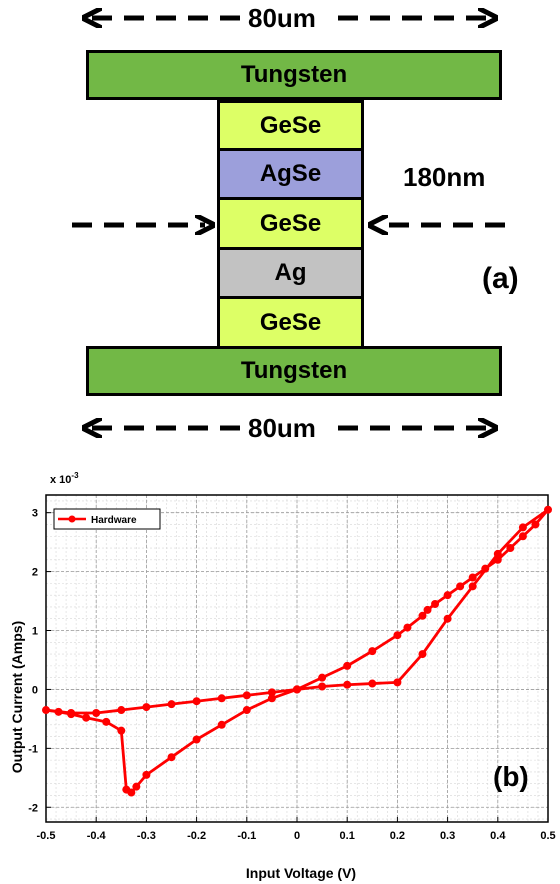 This screenshot has height=884, width=560. Describe the element at coordinates (114, 520) in the screenshot. I see `legend-label: Hardware` at that location.